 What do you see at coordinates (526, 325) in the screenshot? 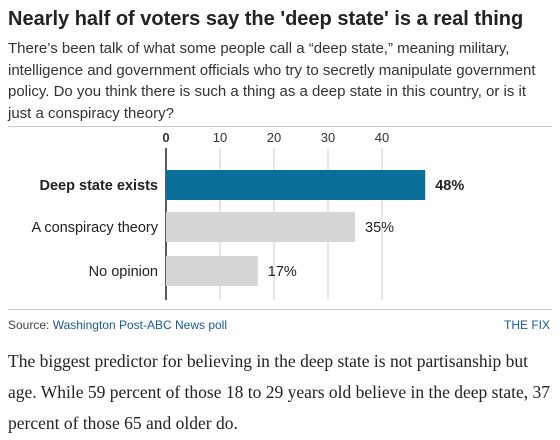
I see `brand-label: THE FIX` at bounding box center [526, 325].